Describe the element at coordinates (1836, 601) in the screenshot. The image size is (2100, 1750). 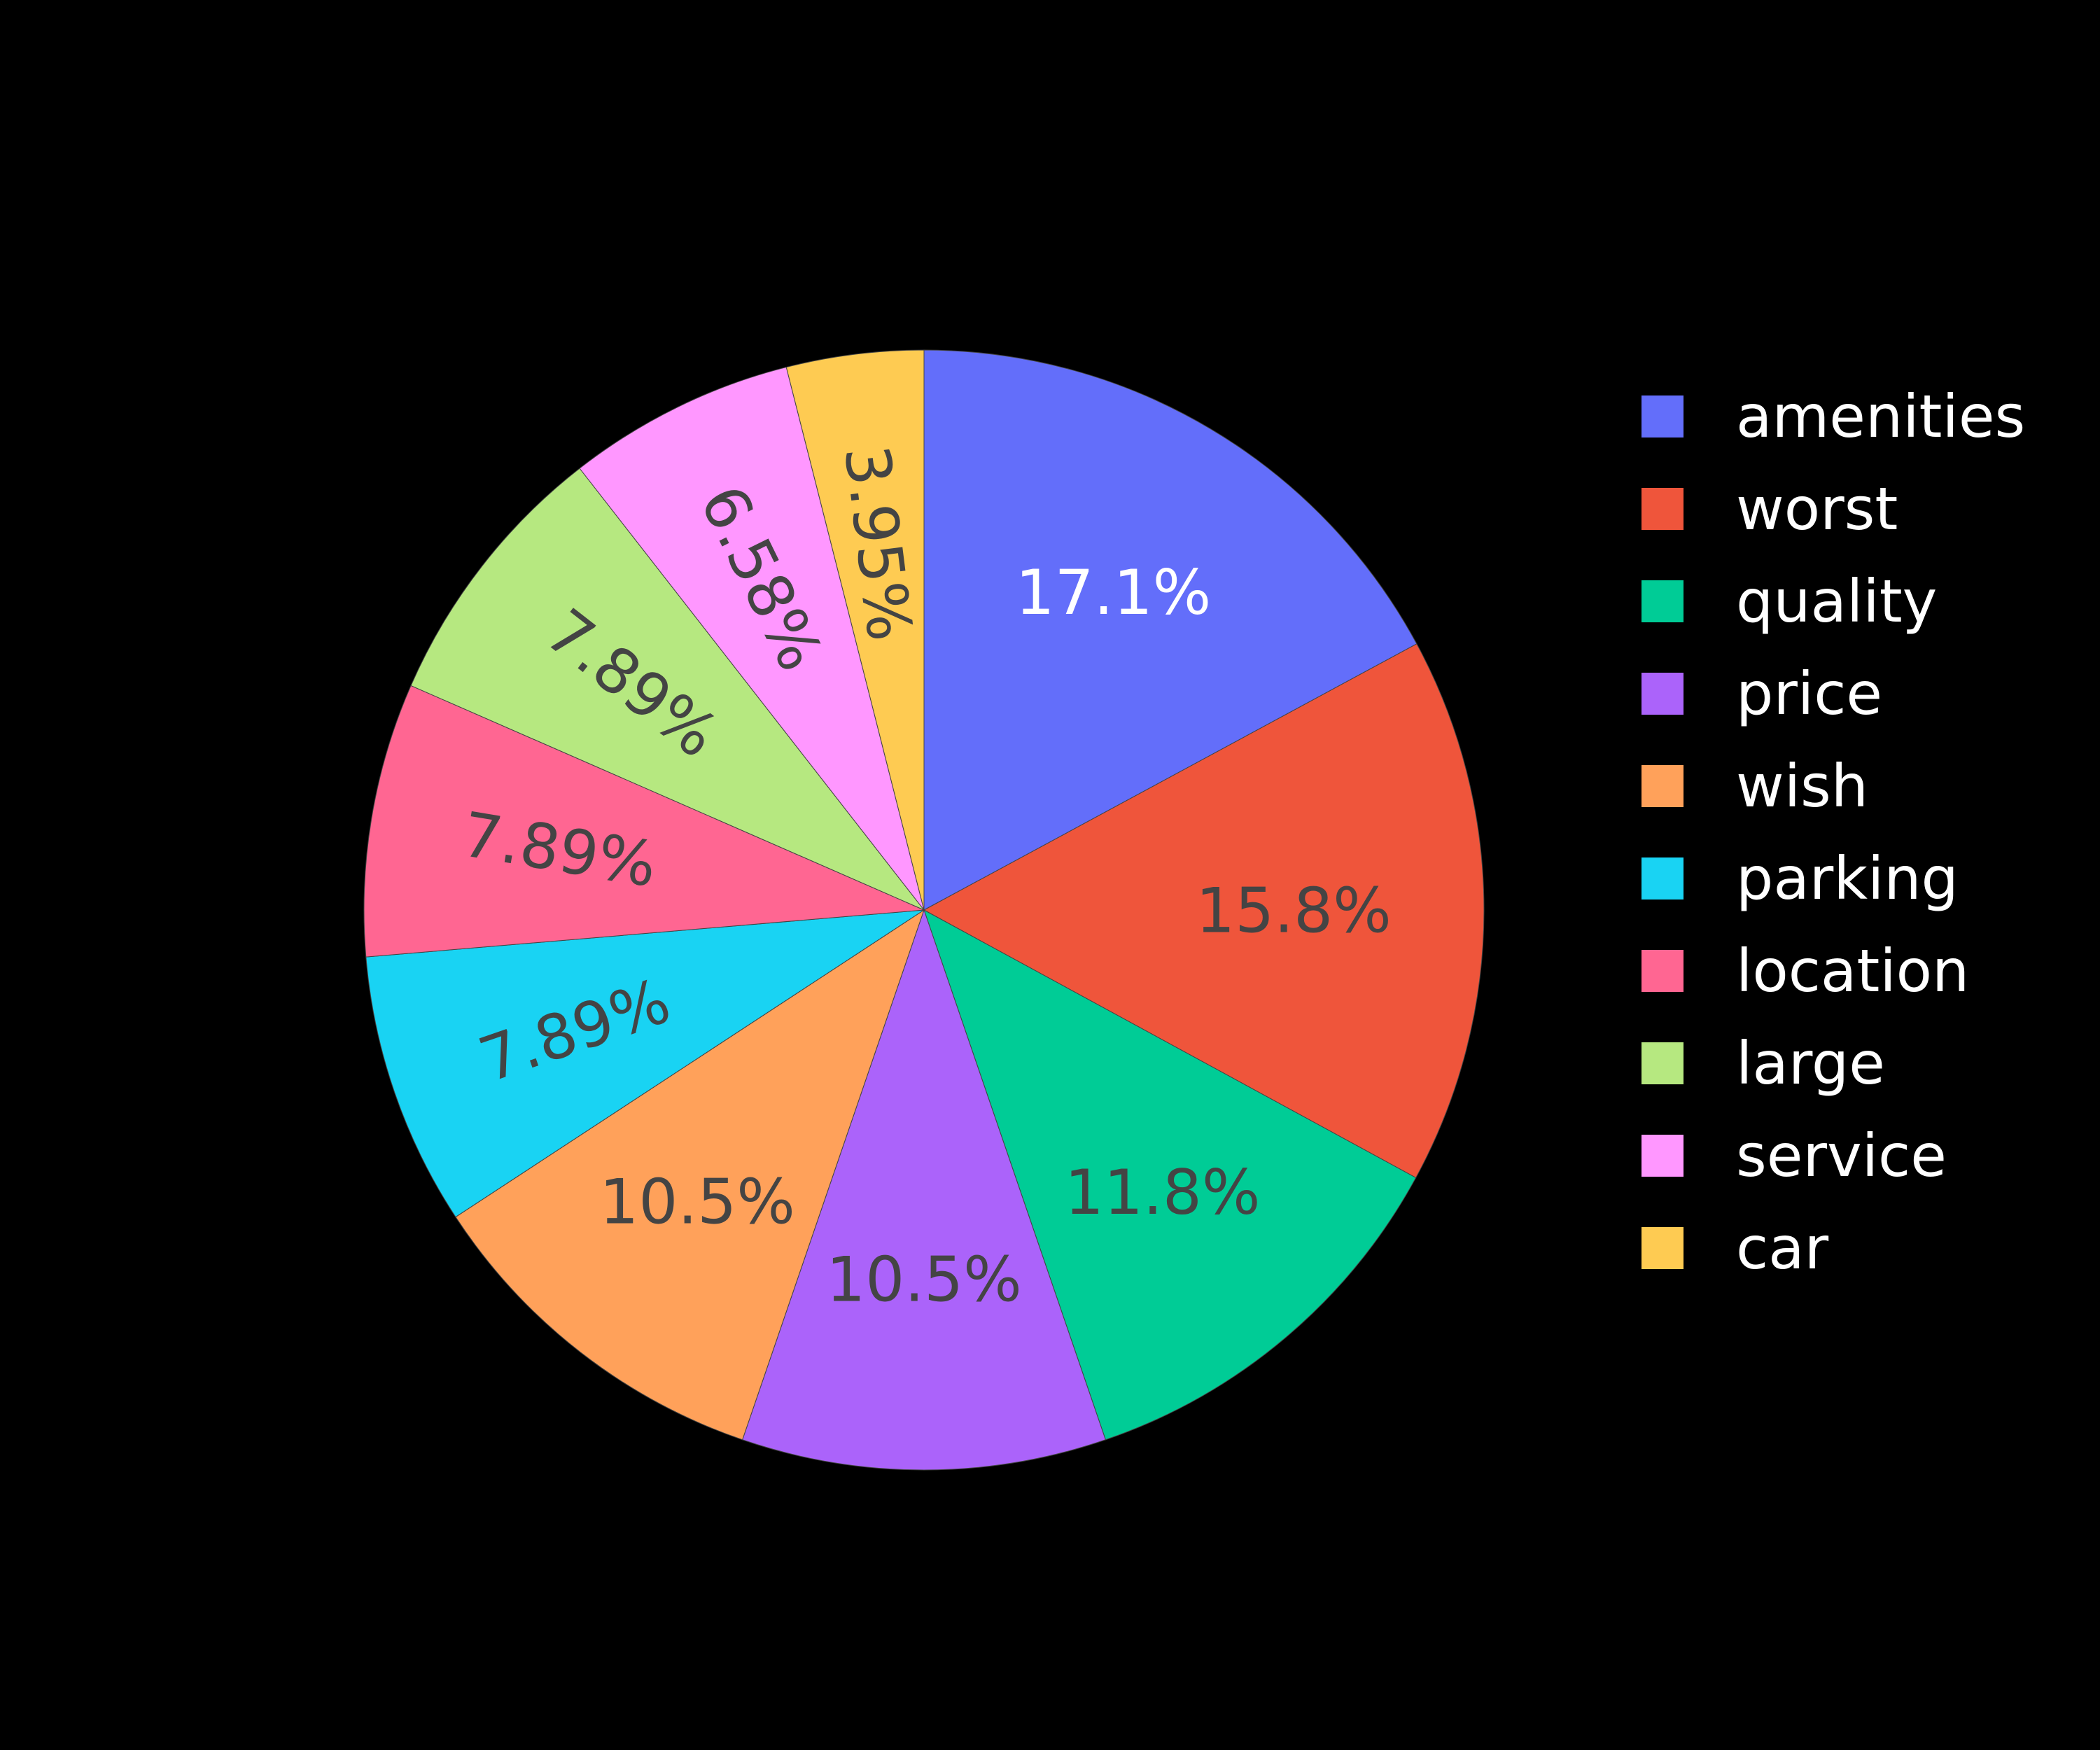
I see `legend-label-quality: quality` at that location.